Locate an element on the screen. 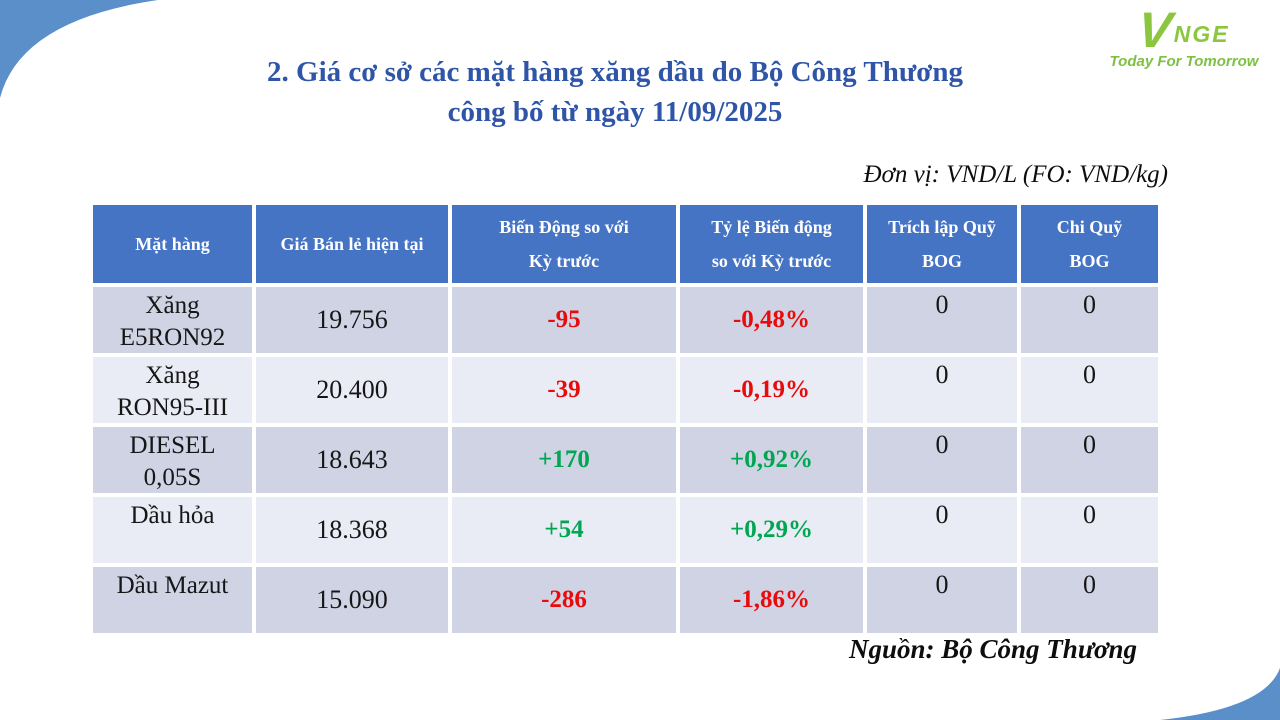 This screenshot has height=720, width=1280. header-line: Mặt hàng is located at coordinates (172, 244).